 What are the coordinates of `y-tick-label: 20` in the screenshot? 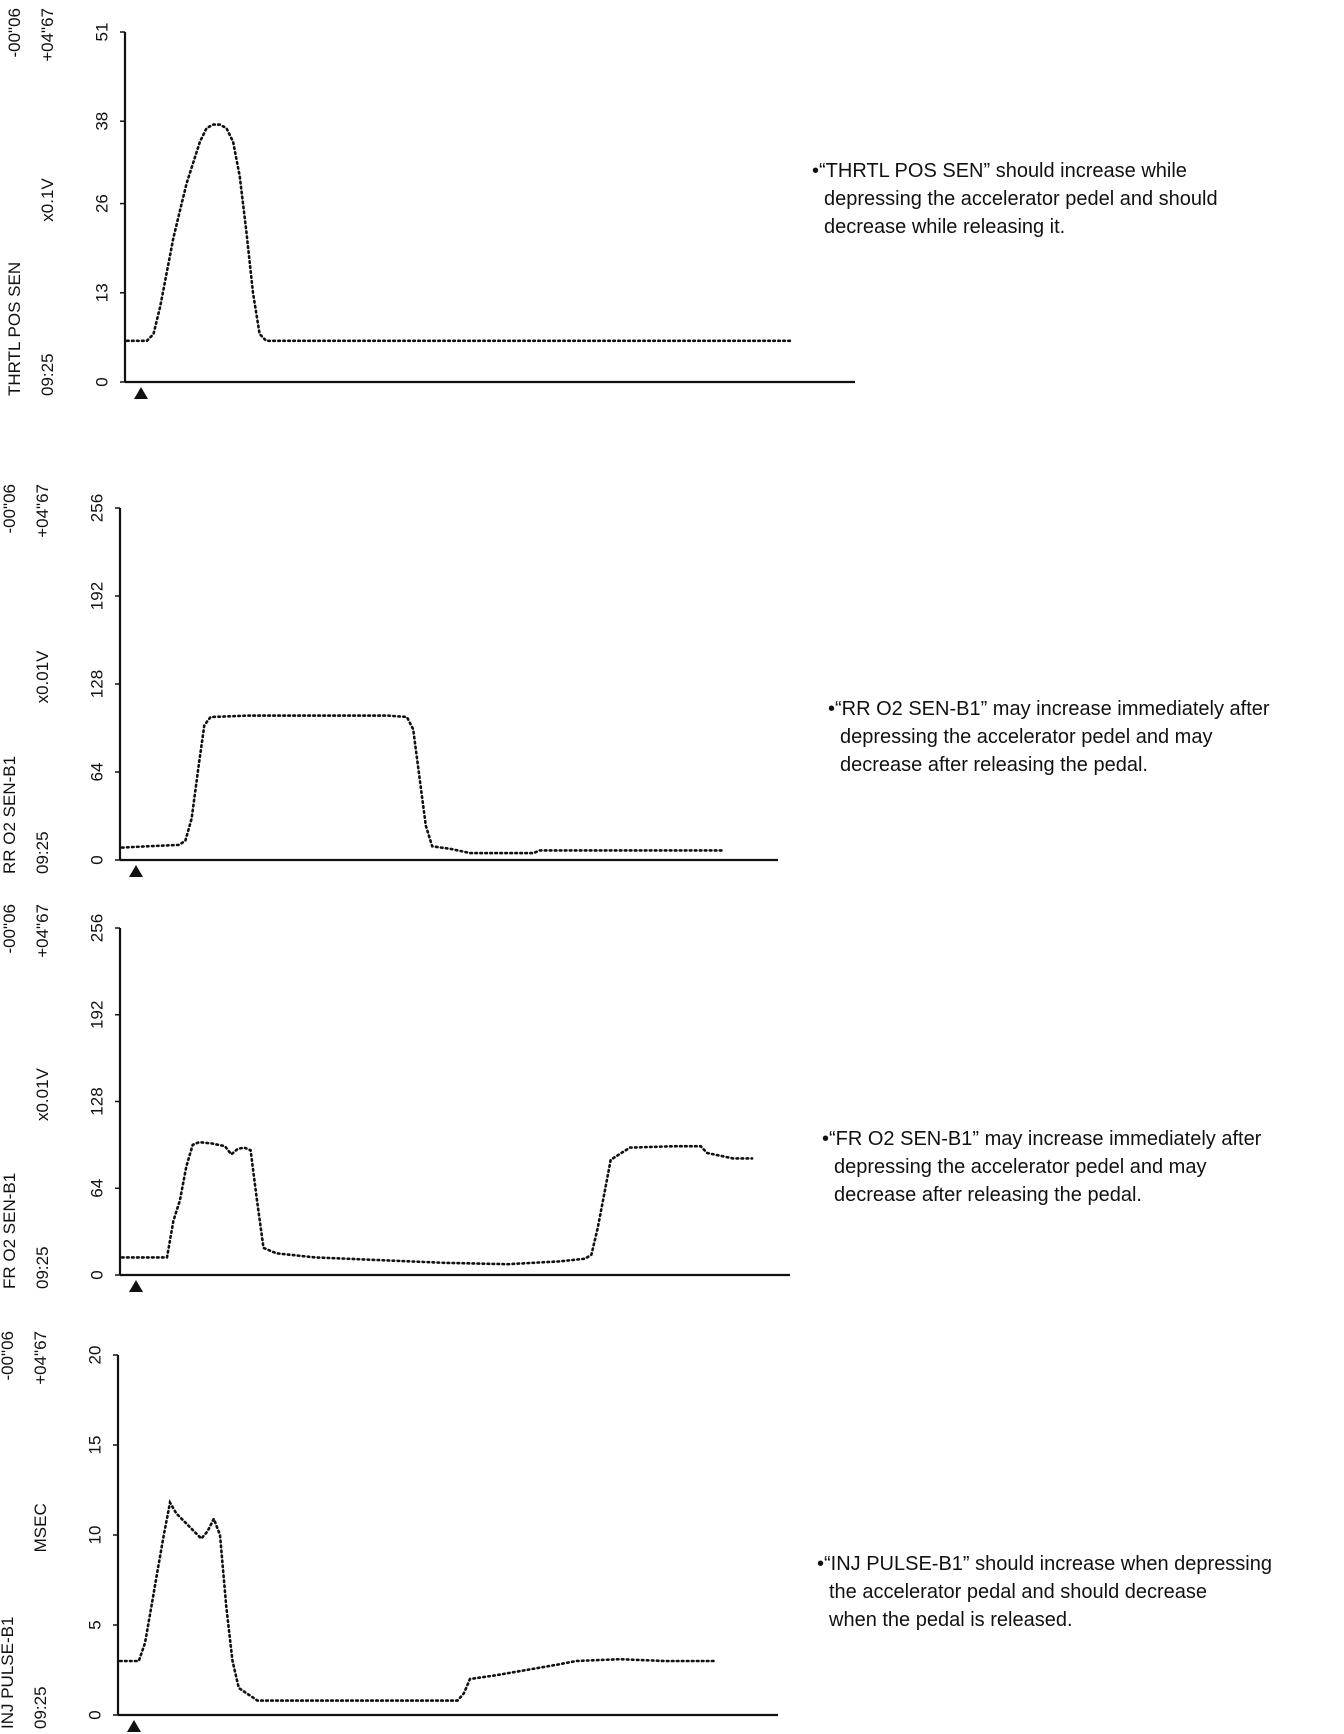 It's located at (94, 1355).